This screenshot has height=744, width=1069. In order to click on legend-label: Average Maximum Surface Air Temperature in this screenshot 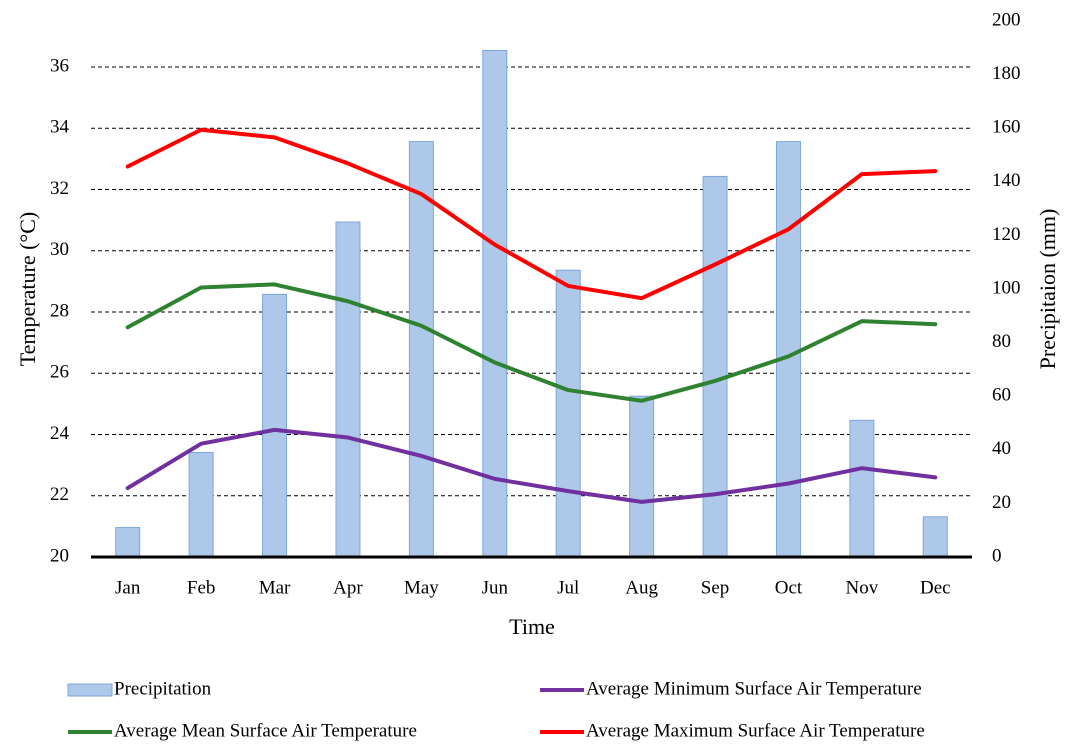, I will do `click(755, 730)`.